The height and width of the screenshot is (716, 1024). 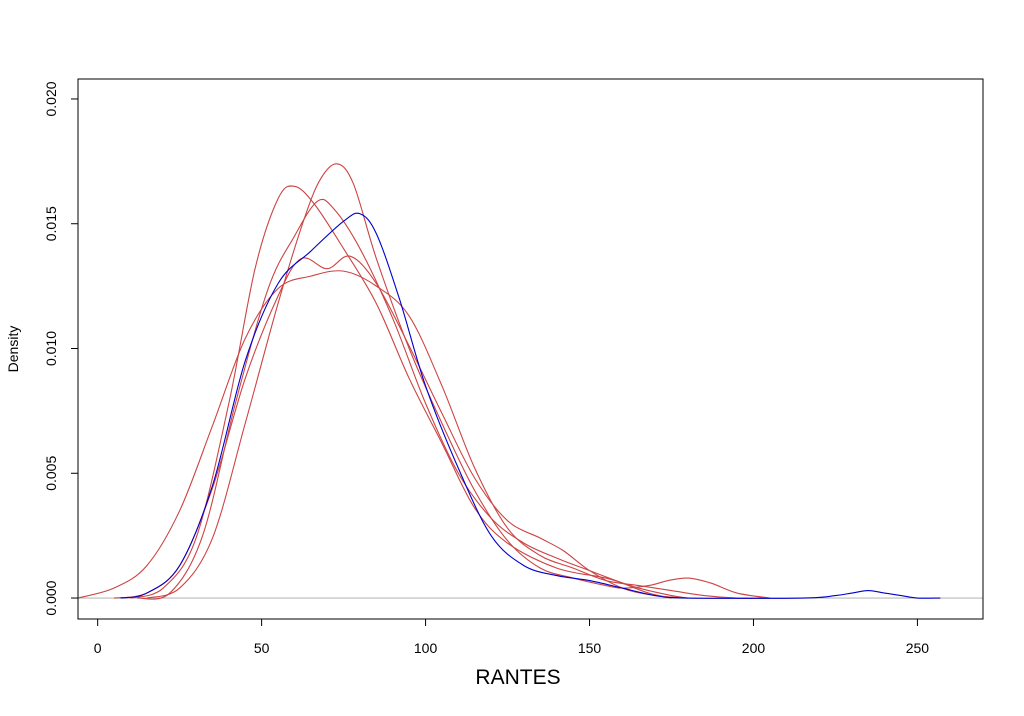 What do you see at coordinates (517, 677) in the screenshot?
I see `x-axis-title: RANTES` at bounding box center [517, 677].